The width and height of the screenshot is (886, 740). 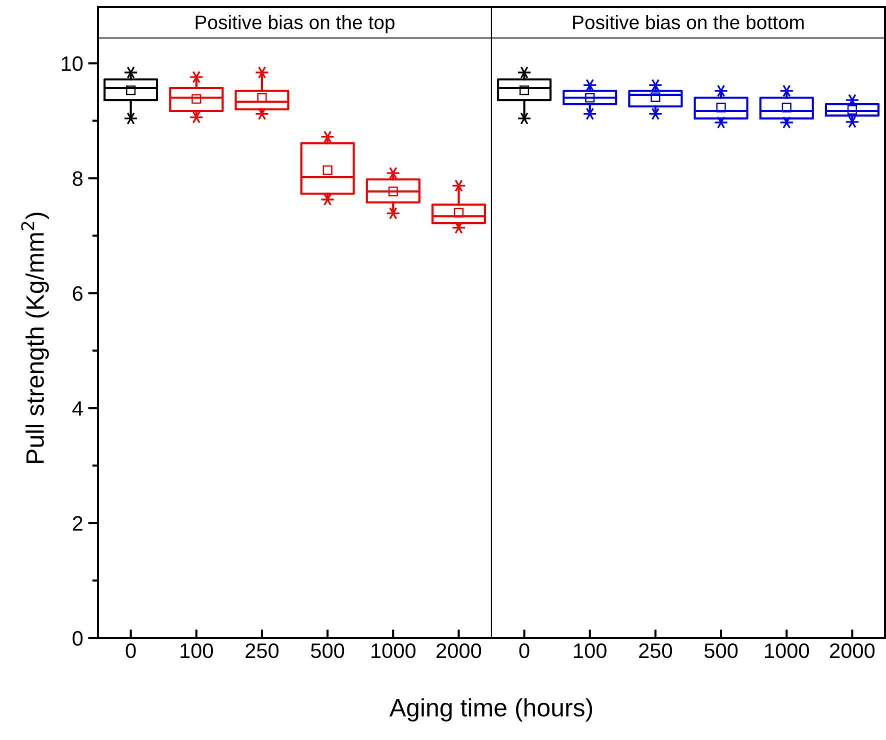 I want to click on y-tick-label: 10, so click(x=72, y=64).